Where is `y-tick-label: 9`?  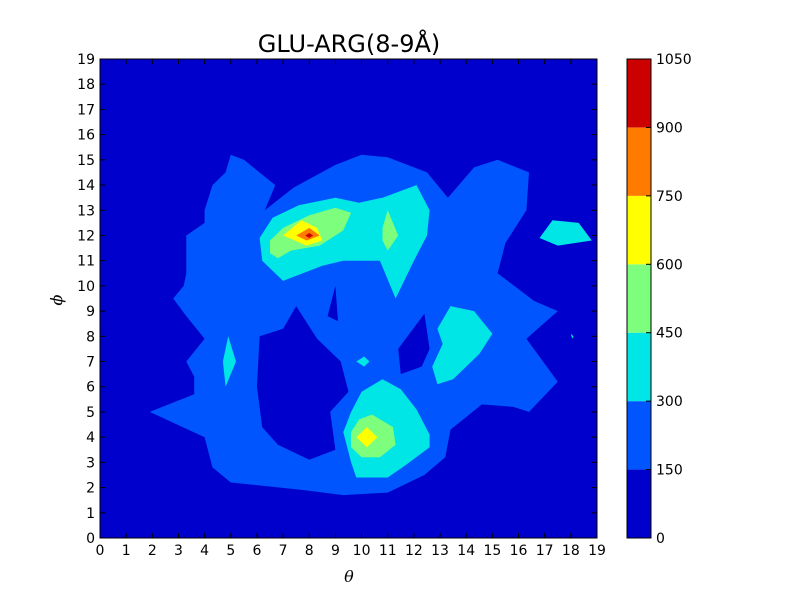 y-tick-label: 9 is located at coordinates (90, 312).